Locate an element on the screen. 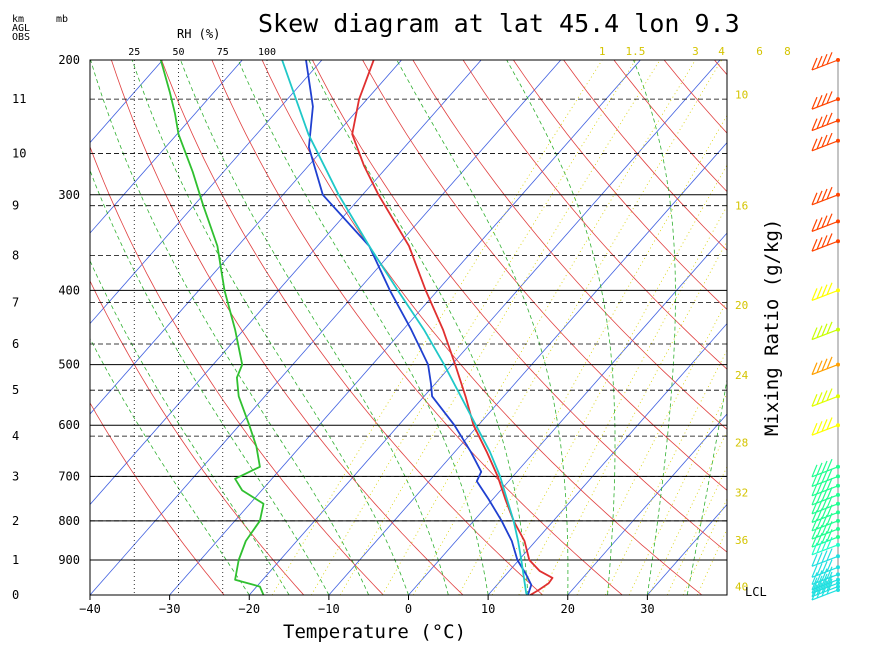  mixing-ratio-top-label: 3 is located at coordinates (695, 51).